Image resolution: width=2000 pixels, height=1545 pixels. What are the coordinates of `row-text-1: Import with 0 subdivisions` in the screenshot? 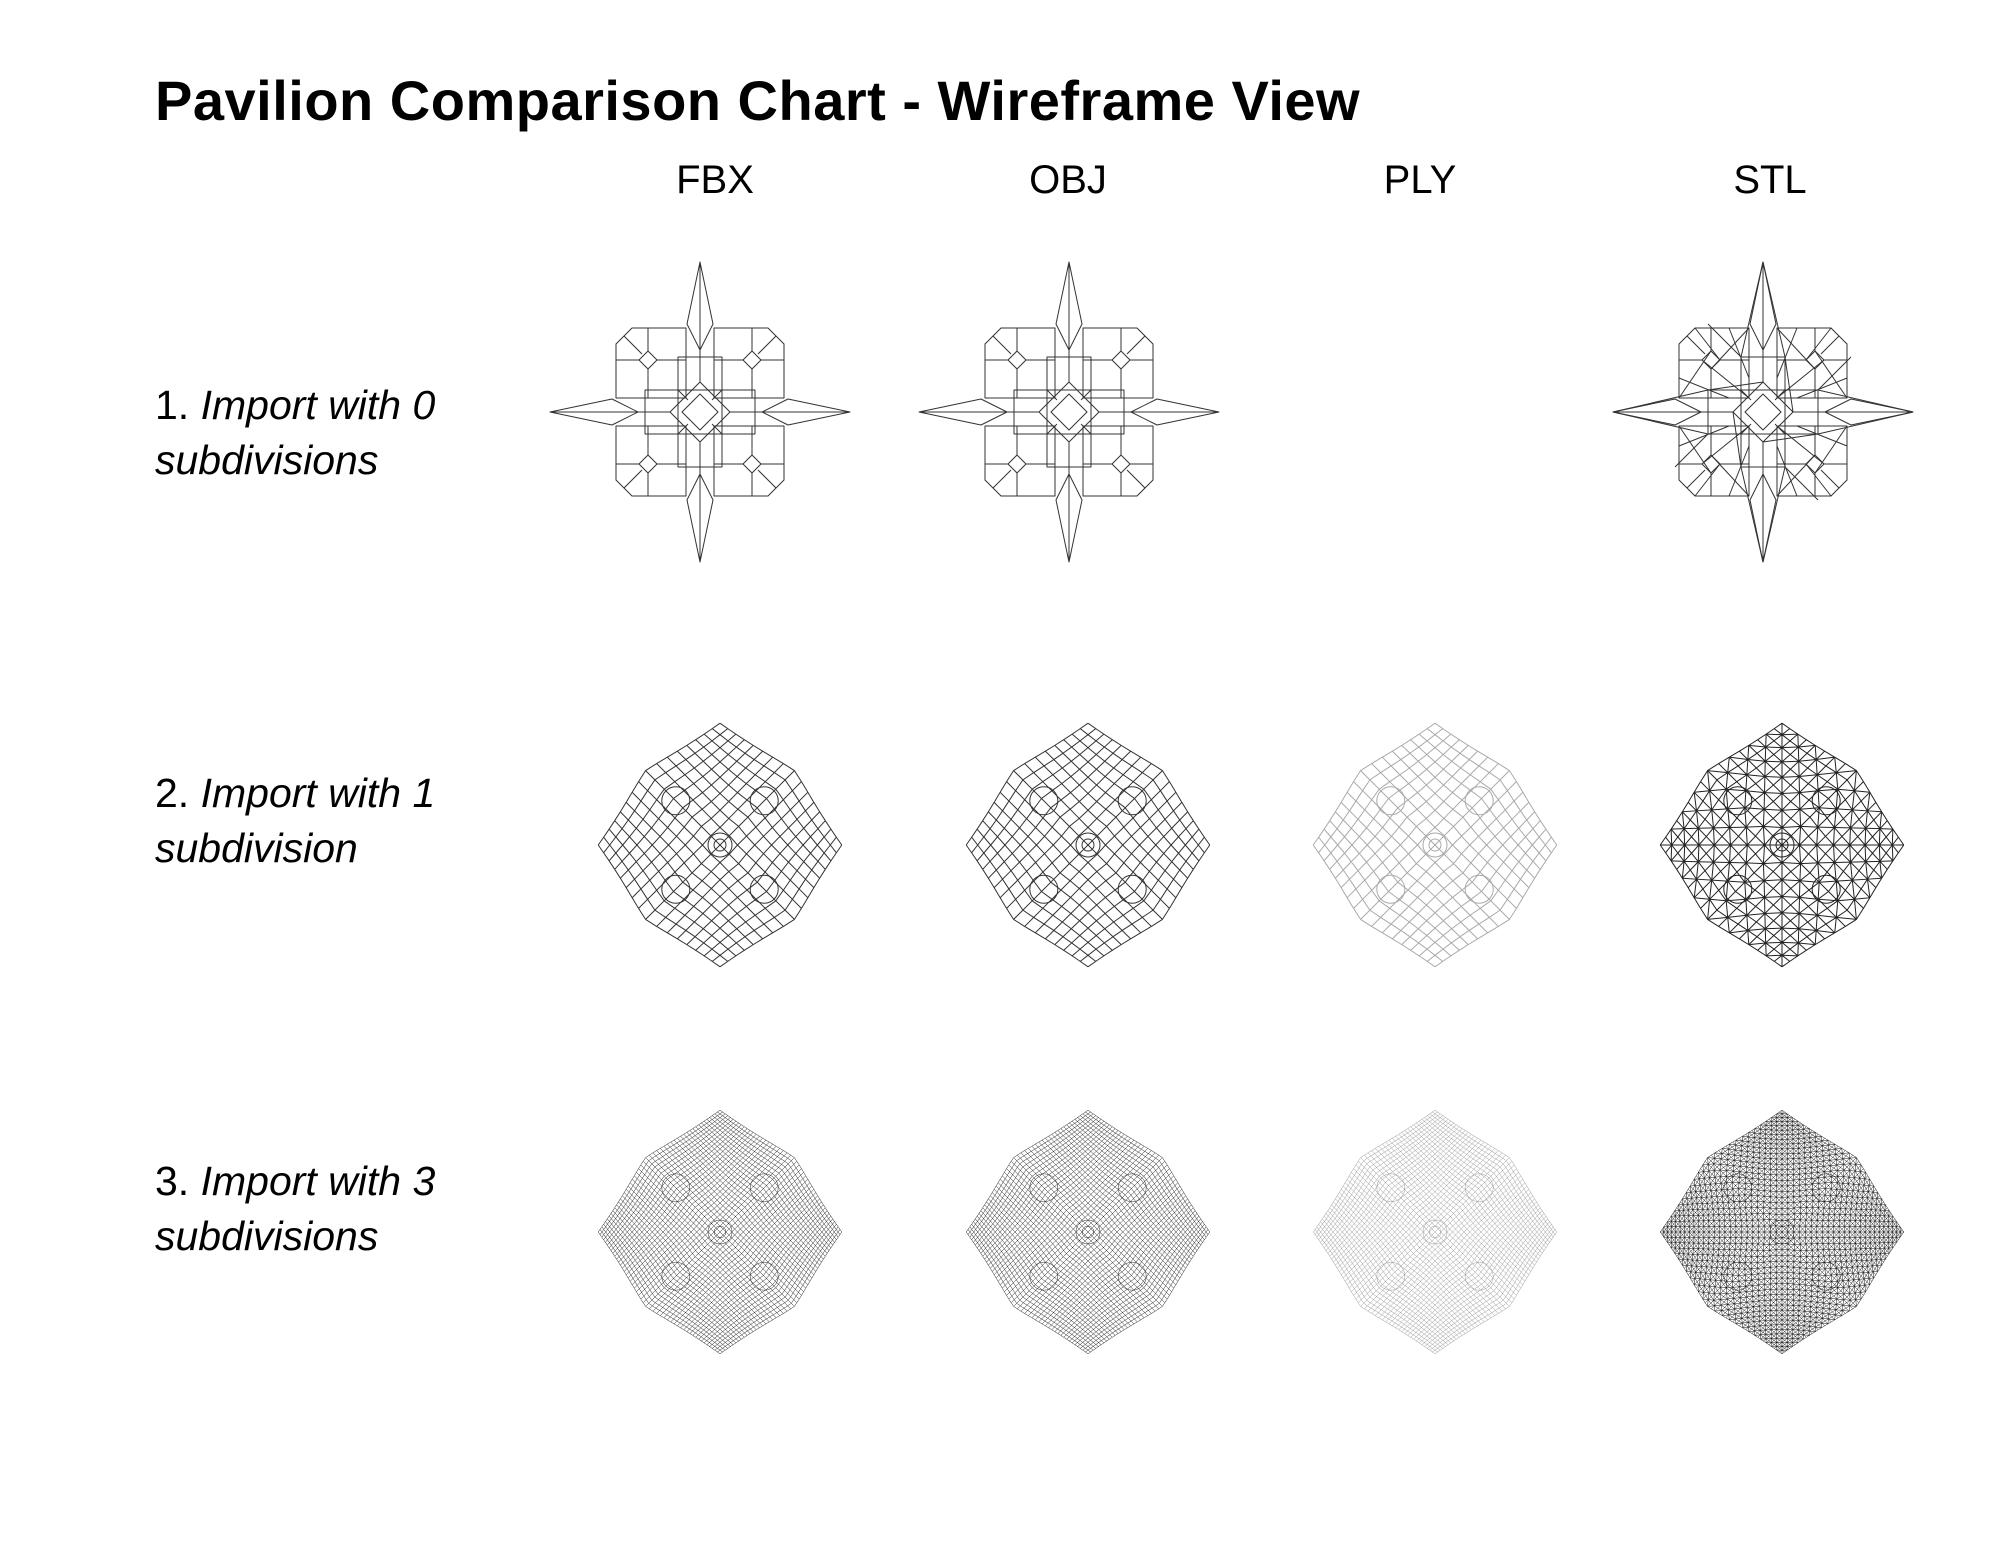 It's located at (295, 432).